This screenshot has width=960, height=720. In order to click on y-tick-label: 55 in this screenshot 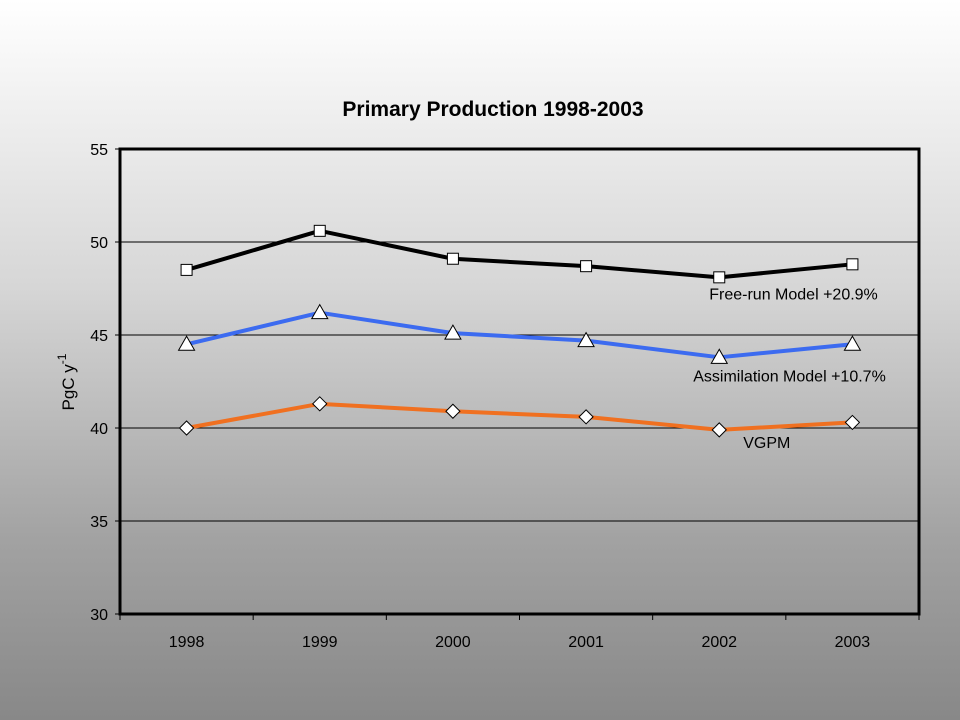, I will do `click(99, 150)`.